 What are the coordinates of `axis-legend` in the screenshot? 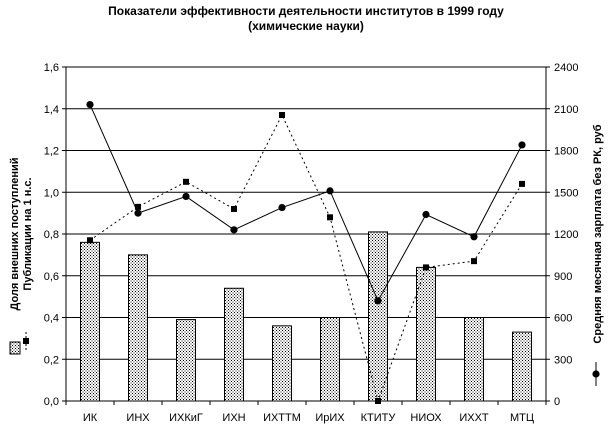 It's located at (304, 359).